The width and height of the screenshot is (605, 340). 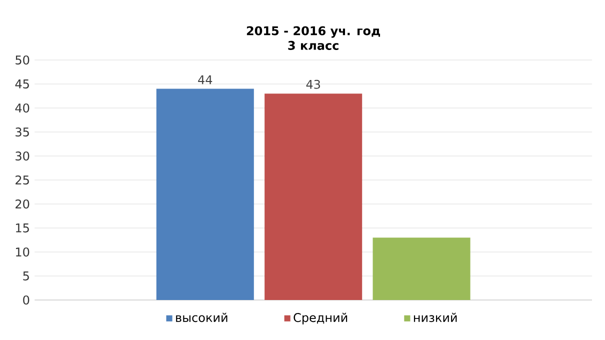 I want to click on data-label: 44, so click(x=205, y=79).